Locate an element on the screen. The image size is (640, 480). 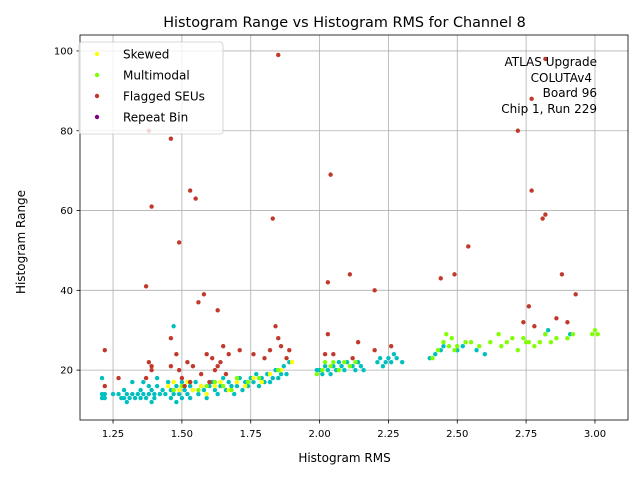
legend-box is located at coordinates (151, 88).